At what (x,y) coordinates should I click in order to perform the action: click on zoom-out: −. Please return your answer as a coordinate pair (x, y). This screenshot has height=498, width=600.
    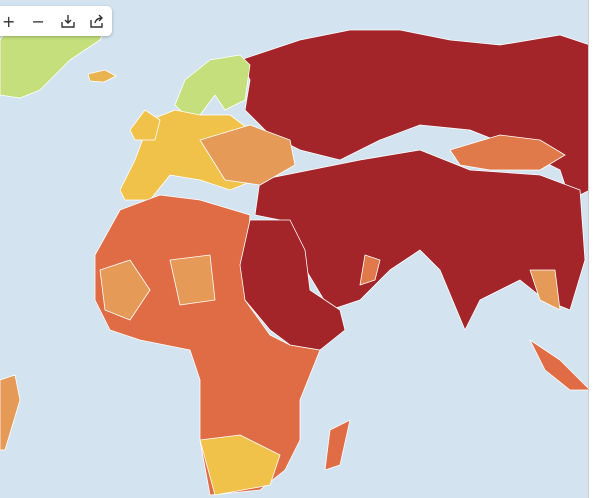
    Looking at the image, I should click on (38, 21).